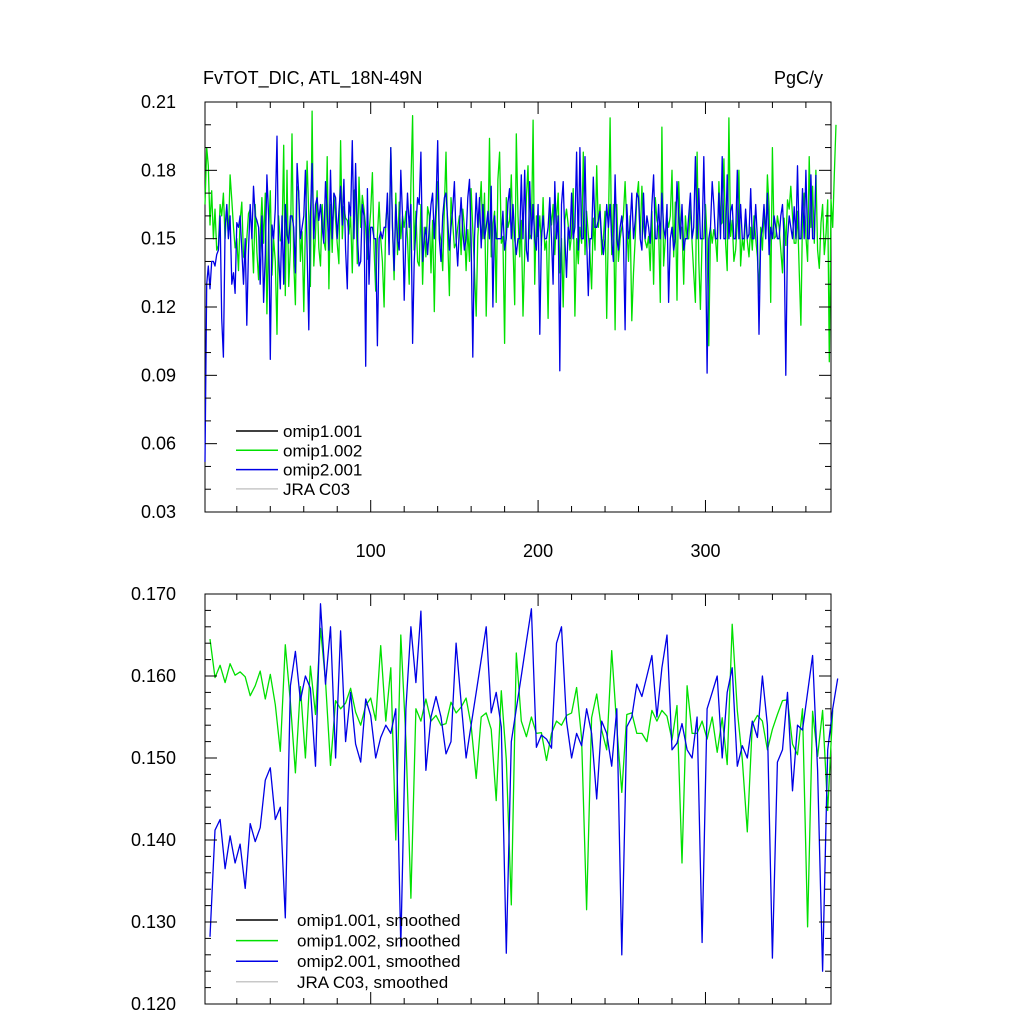 Image resolution: width=1024 pixels, height=1024 pixels. Describe the element at coordinates (322, 431) in the screenshot. I see `top-legend-label-0: omip1.001` at that location.